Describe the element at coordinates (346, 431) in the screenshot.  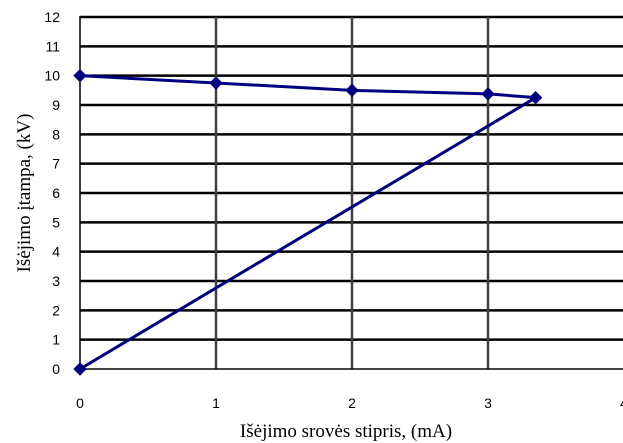
I see `x-axis-title: Išėjimo srovės stipris, (mA)` at that location.